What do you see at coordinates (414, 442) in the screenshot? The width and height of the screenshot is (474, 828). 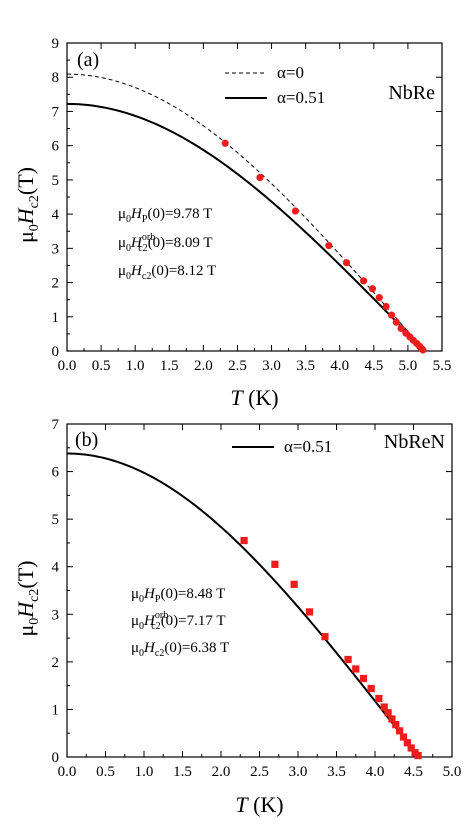 I see `sample-name: NbReN` at bounding box center [414, 442].